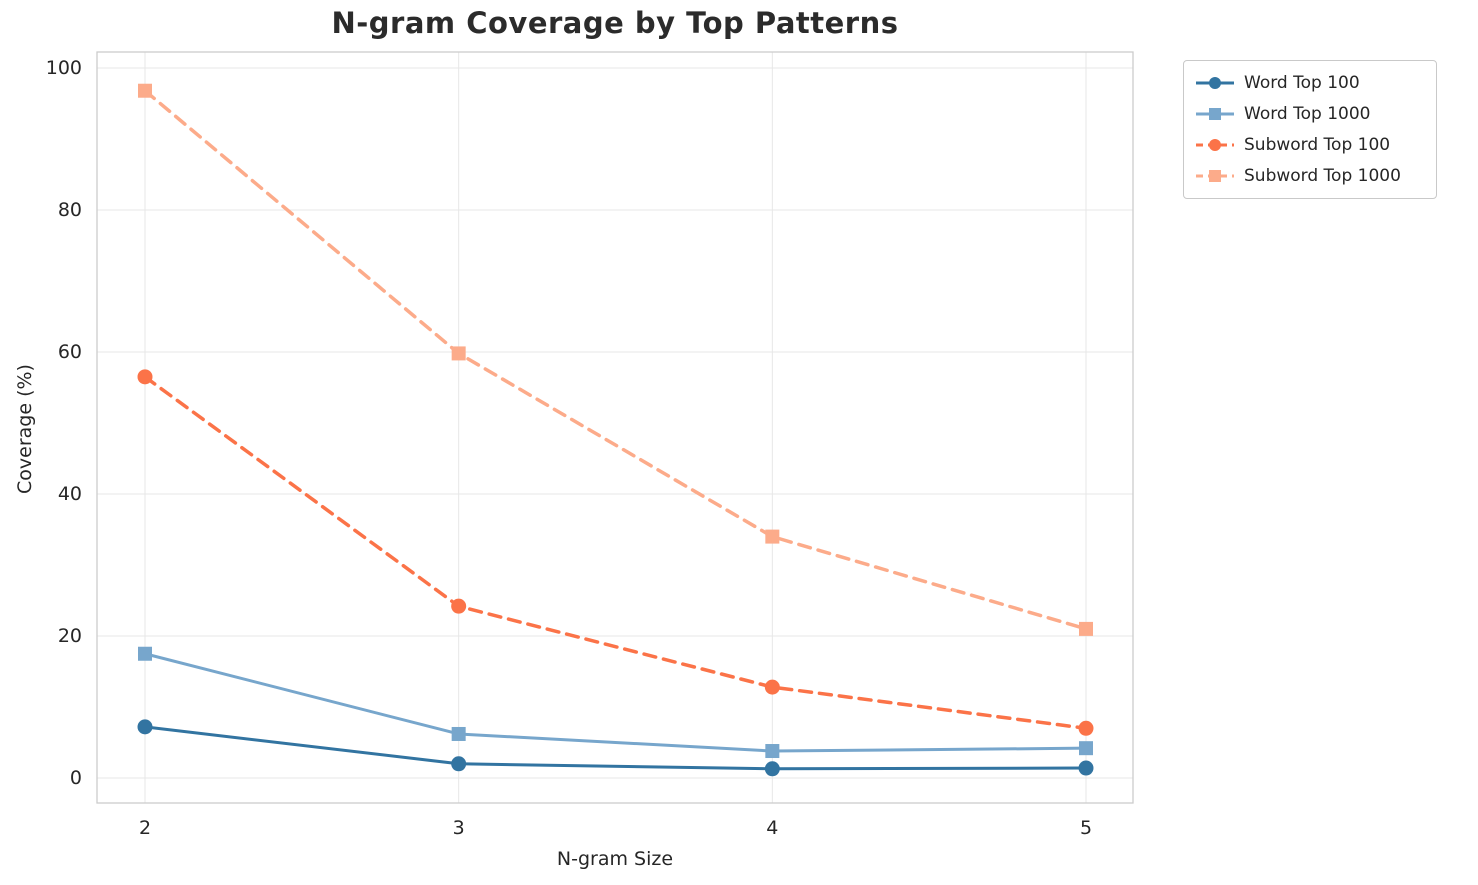 This screenshot has width=1478, height=885. I want to click on y-tick-label: 20, so click(70, 636).